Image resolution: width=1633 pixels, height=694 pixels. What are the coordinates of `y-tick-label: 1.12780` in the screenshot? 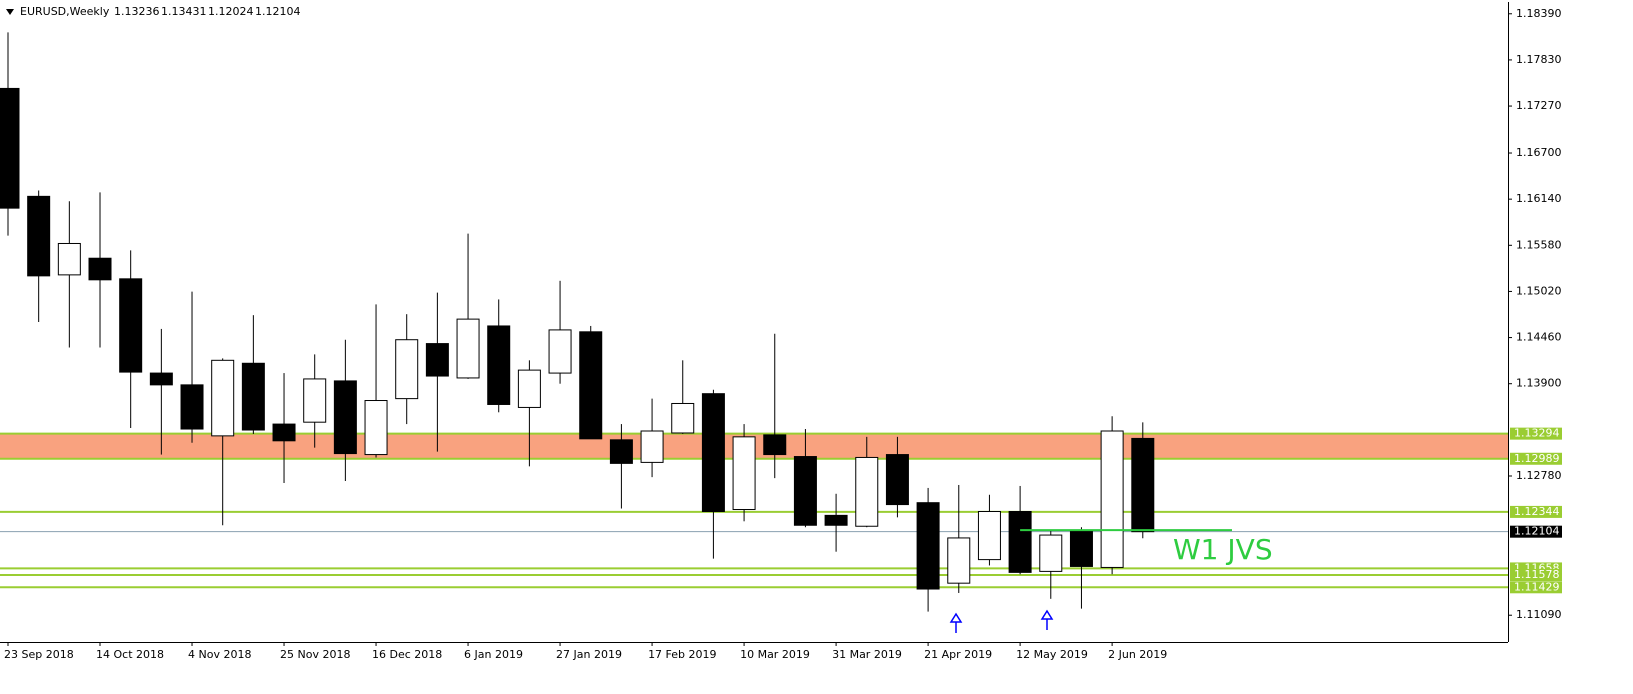 It's located at (1539, 475).